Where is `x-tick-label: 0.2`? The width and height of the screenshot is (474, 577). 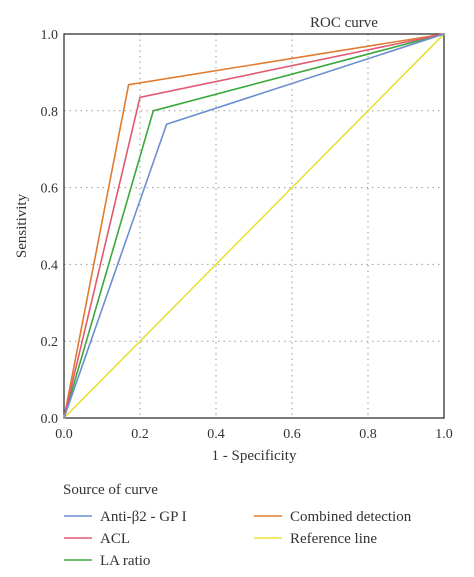 x-tick-label: 0.2 is located at coordinates (140, 434).